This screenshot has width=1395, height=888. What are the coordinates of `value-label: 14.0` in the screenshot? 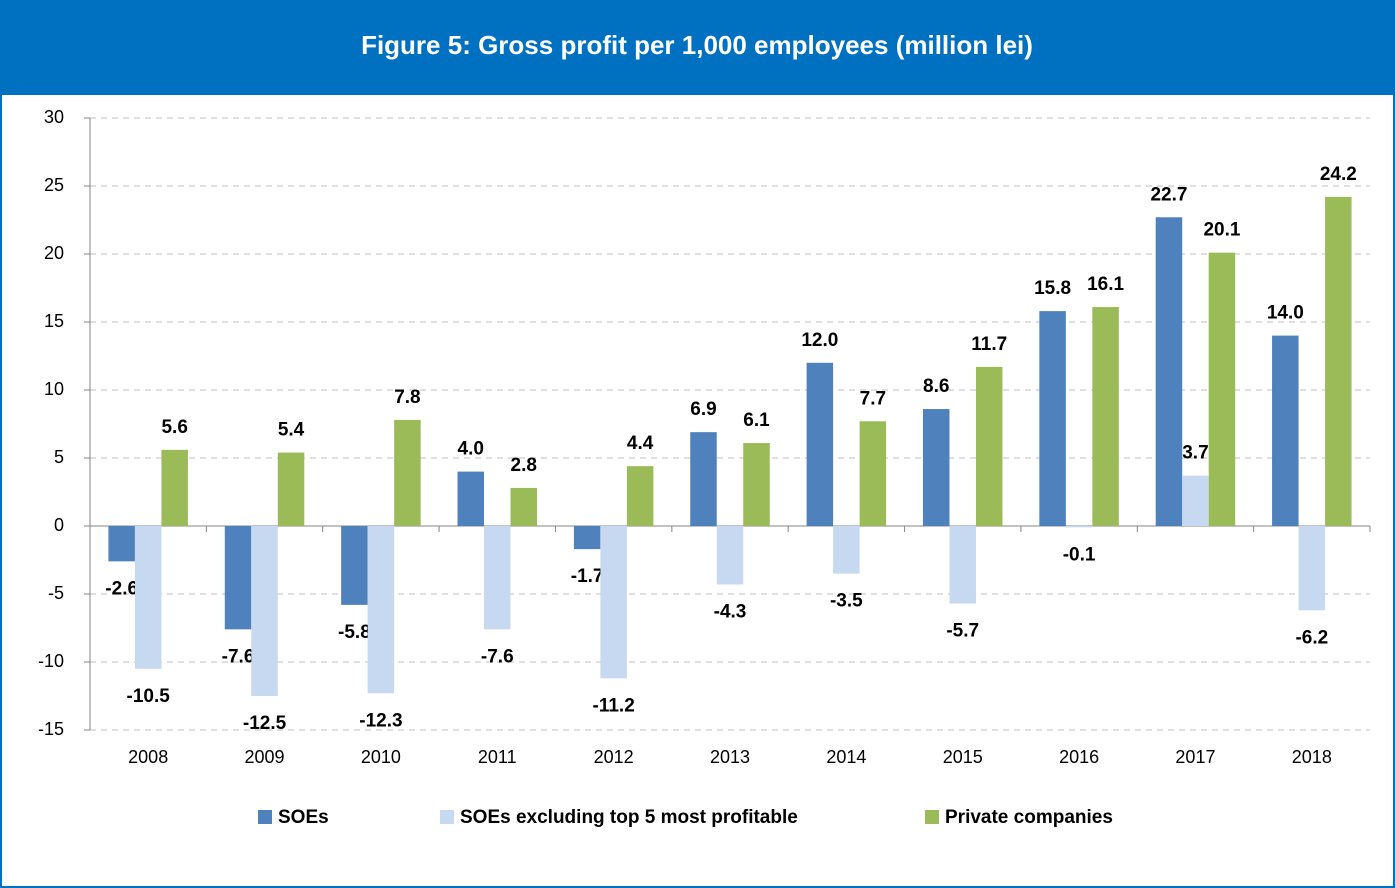 It's located at (1285, 313).